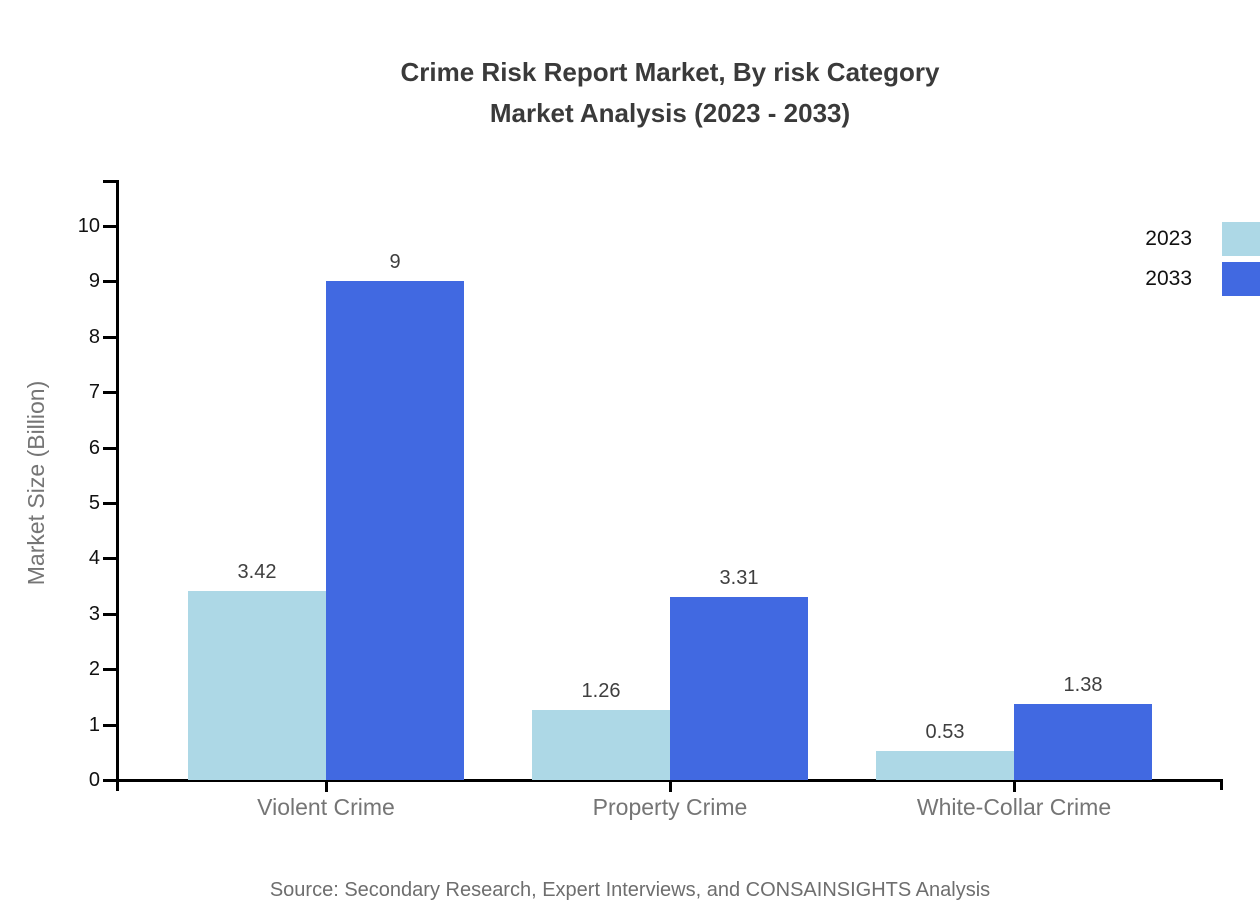 This screenshot has height=920, width=1260. I want to click on y-axis-tick-label: 3, so click(94, 613).